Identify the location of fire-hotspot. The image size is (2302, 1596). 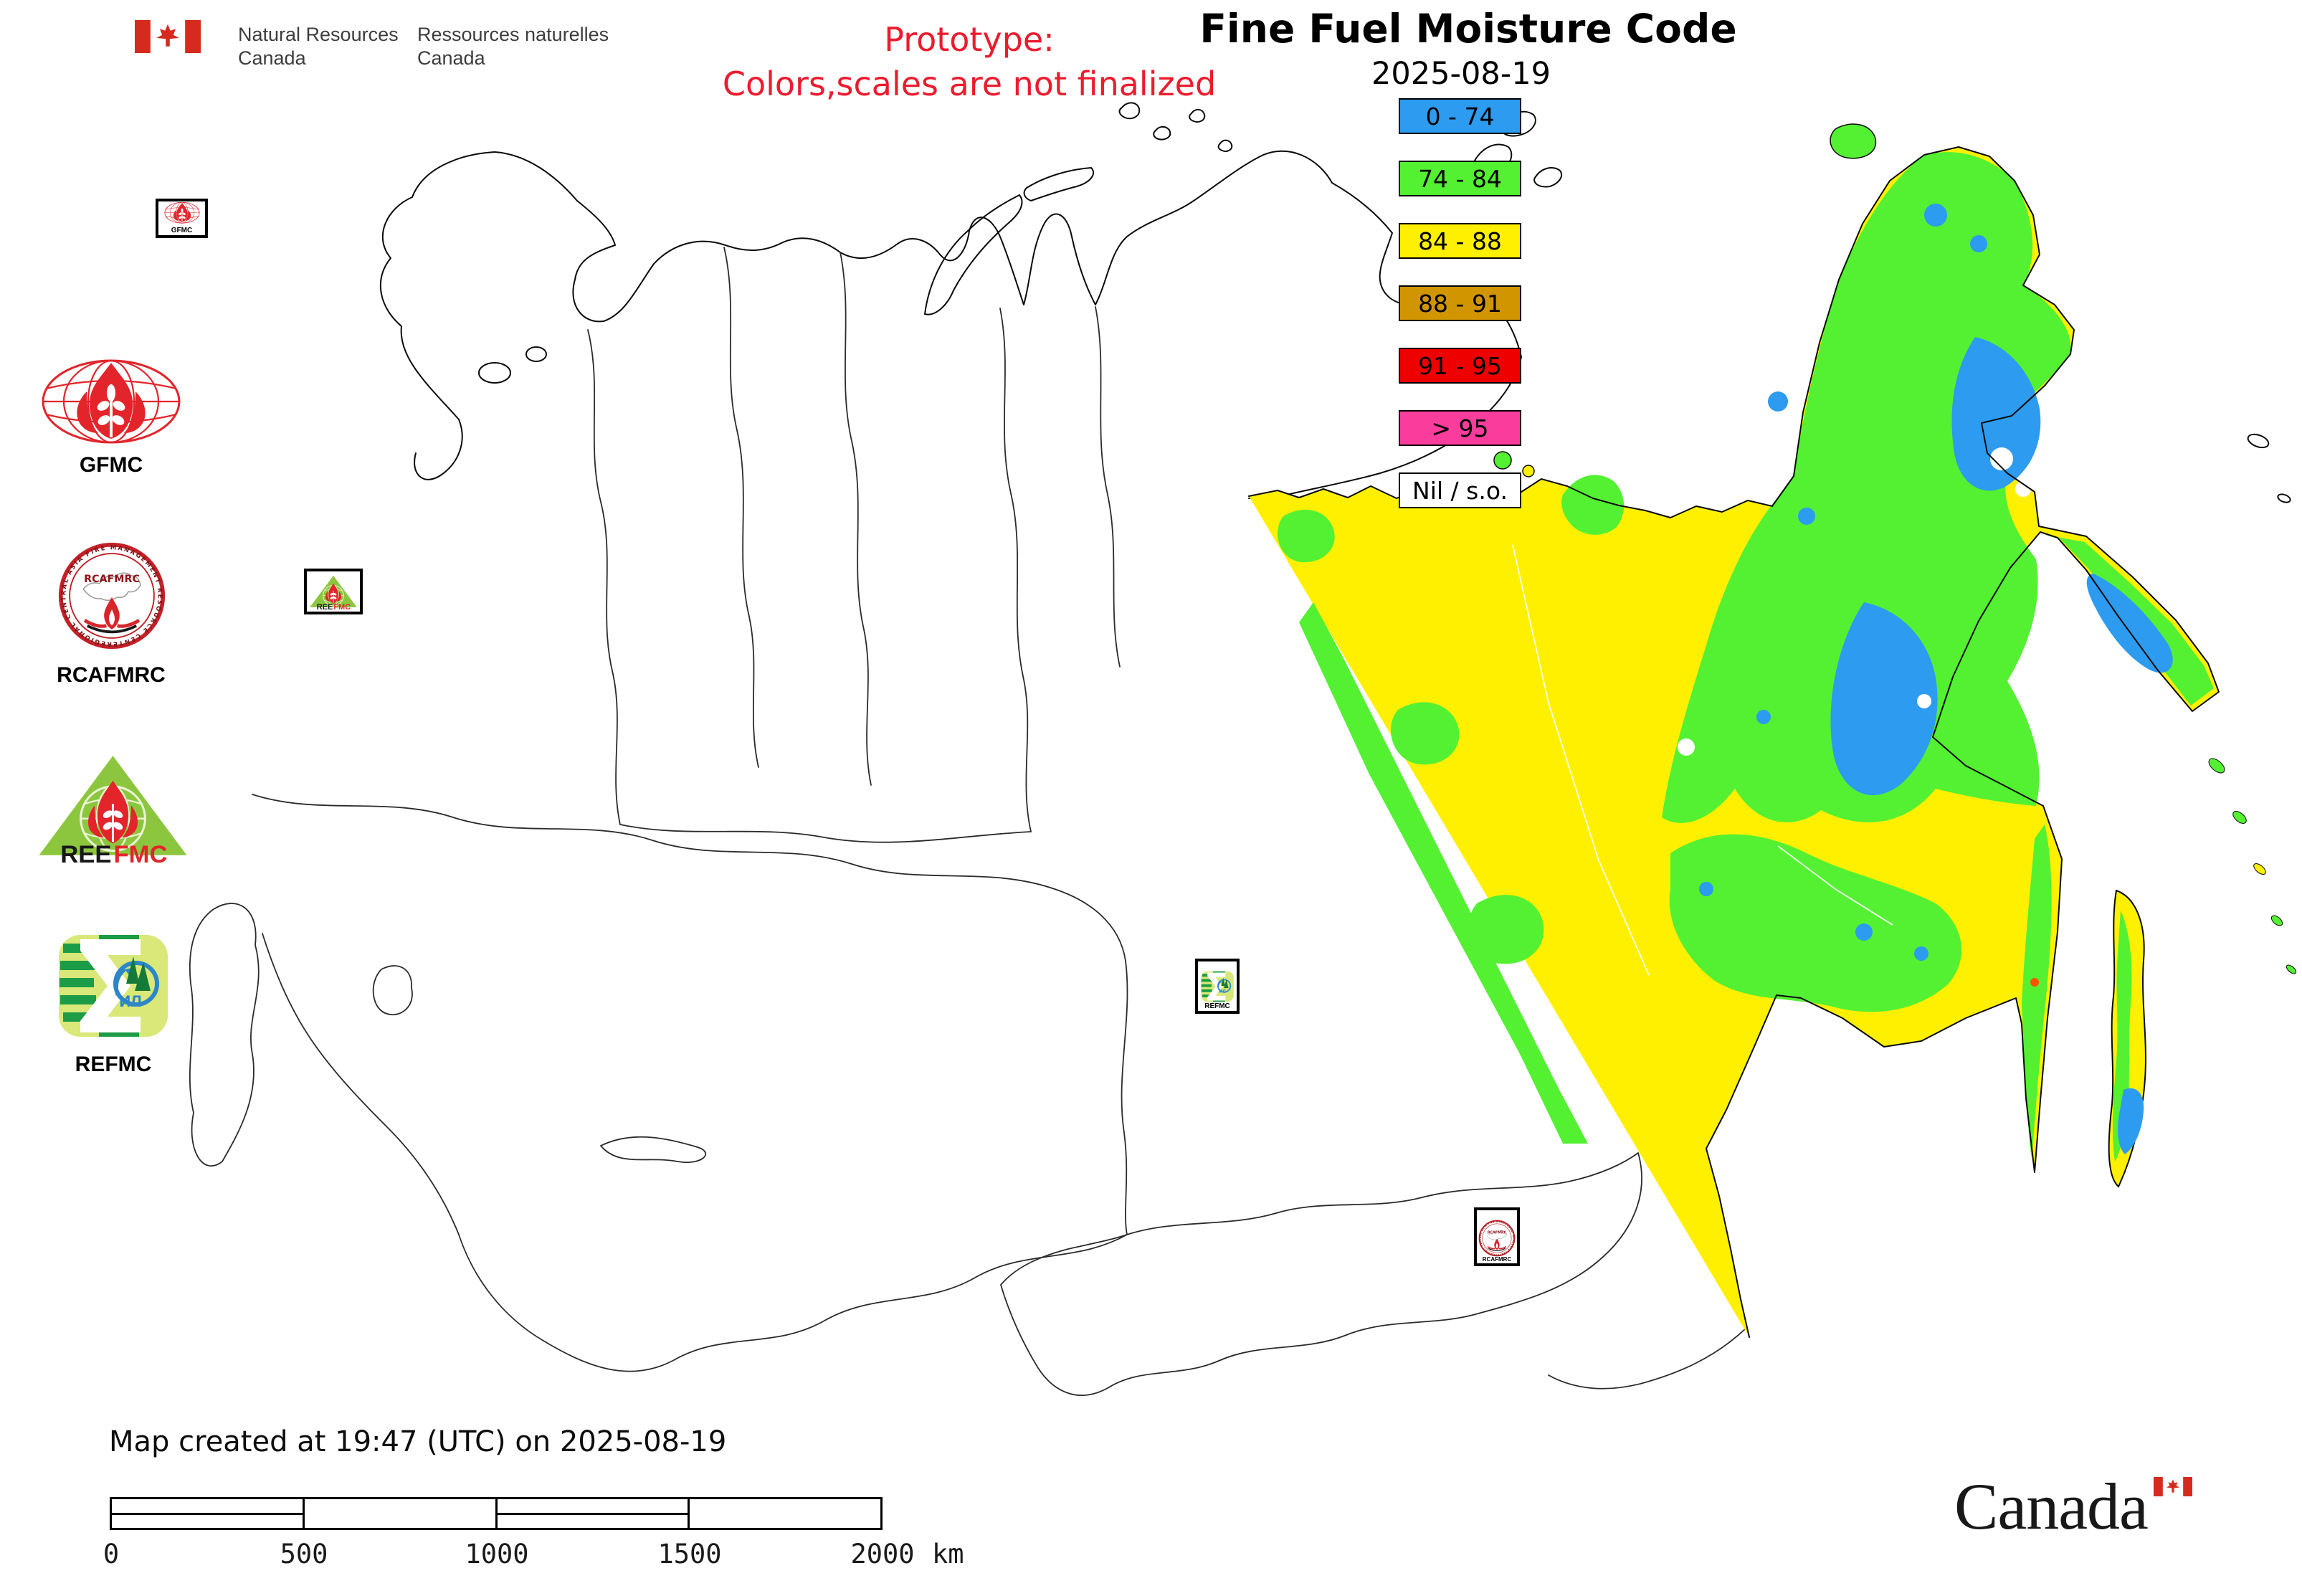
(2035, 982).